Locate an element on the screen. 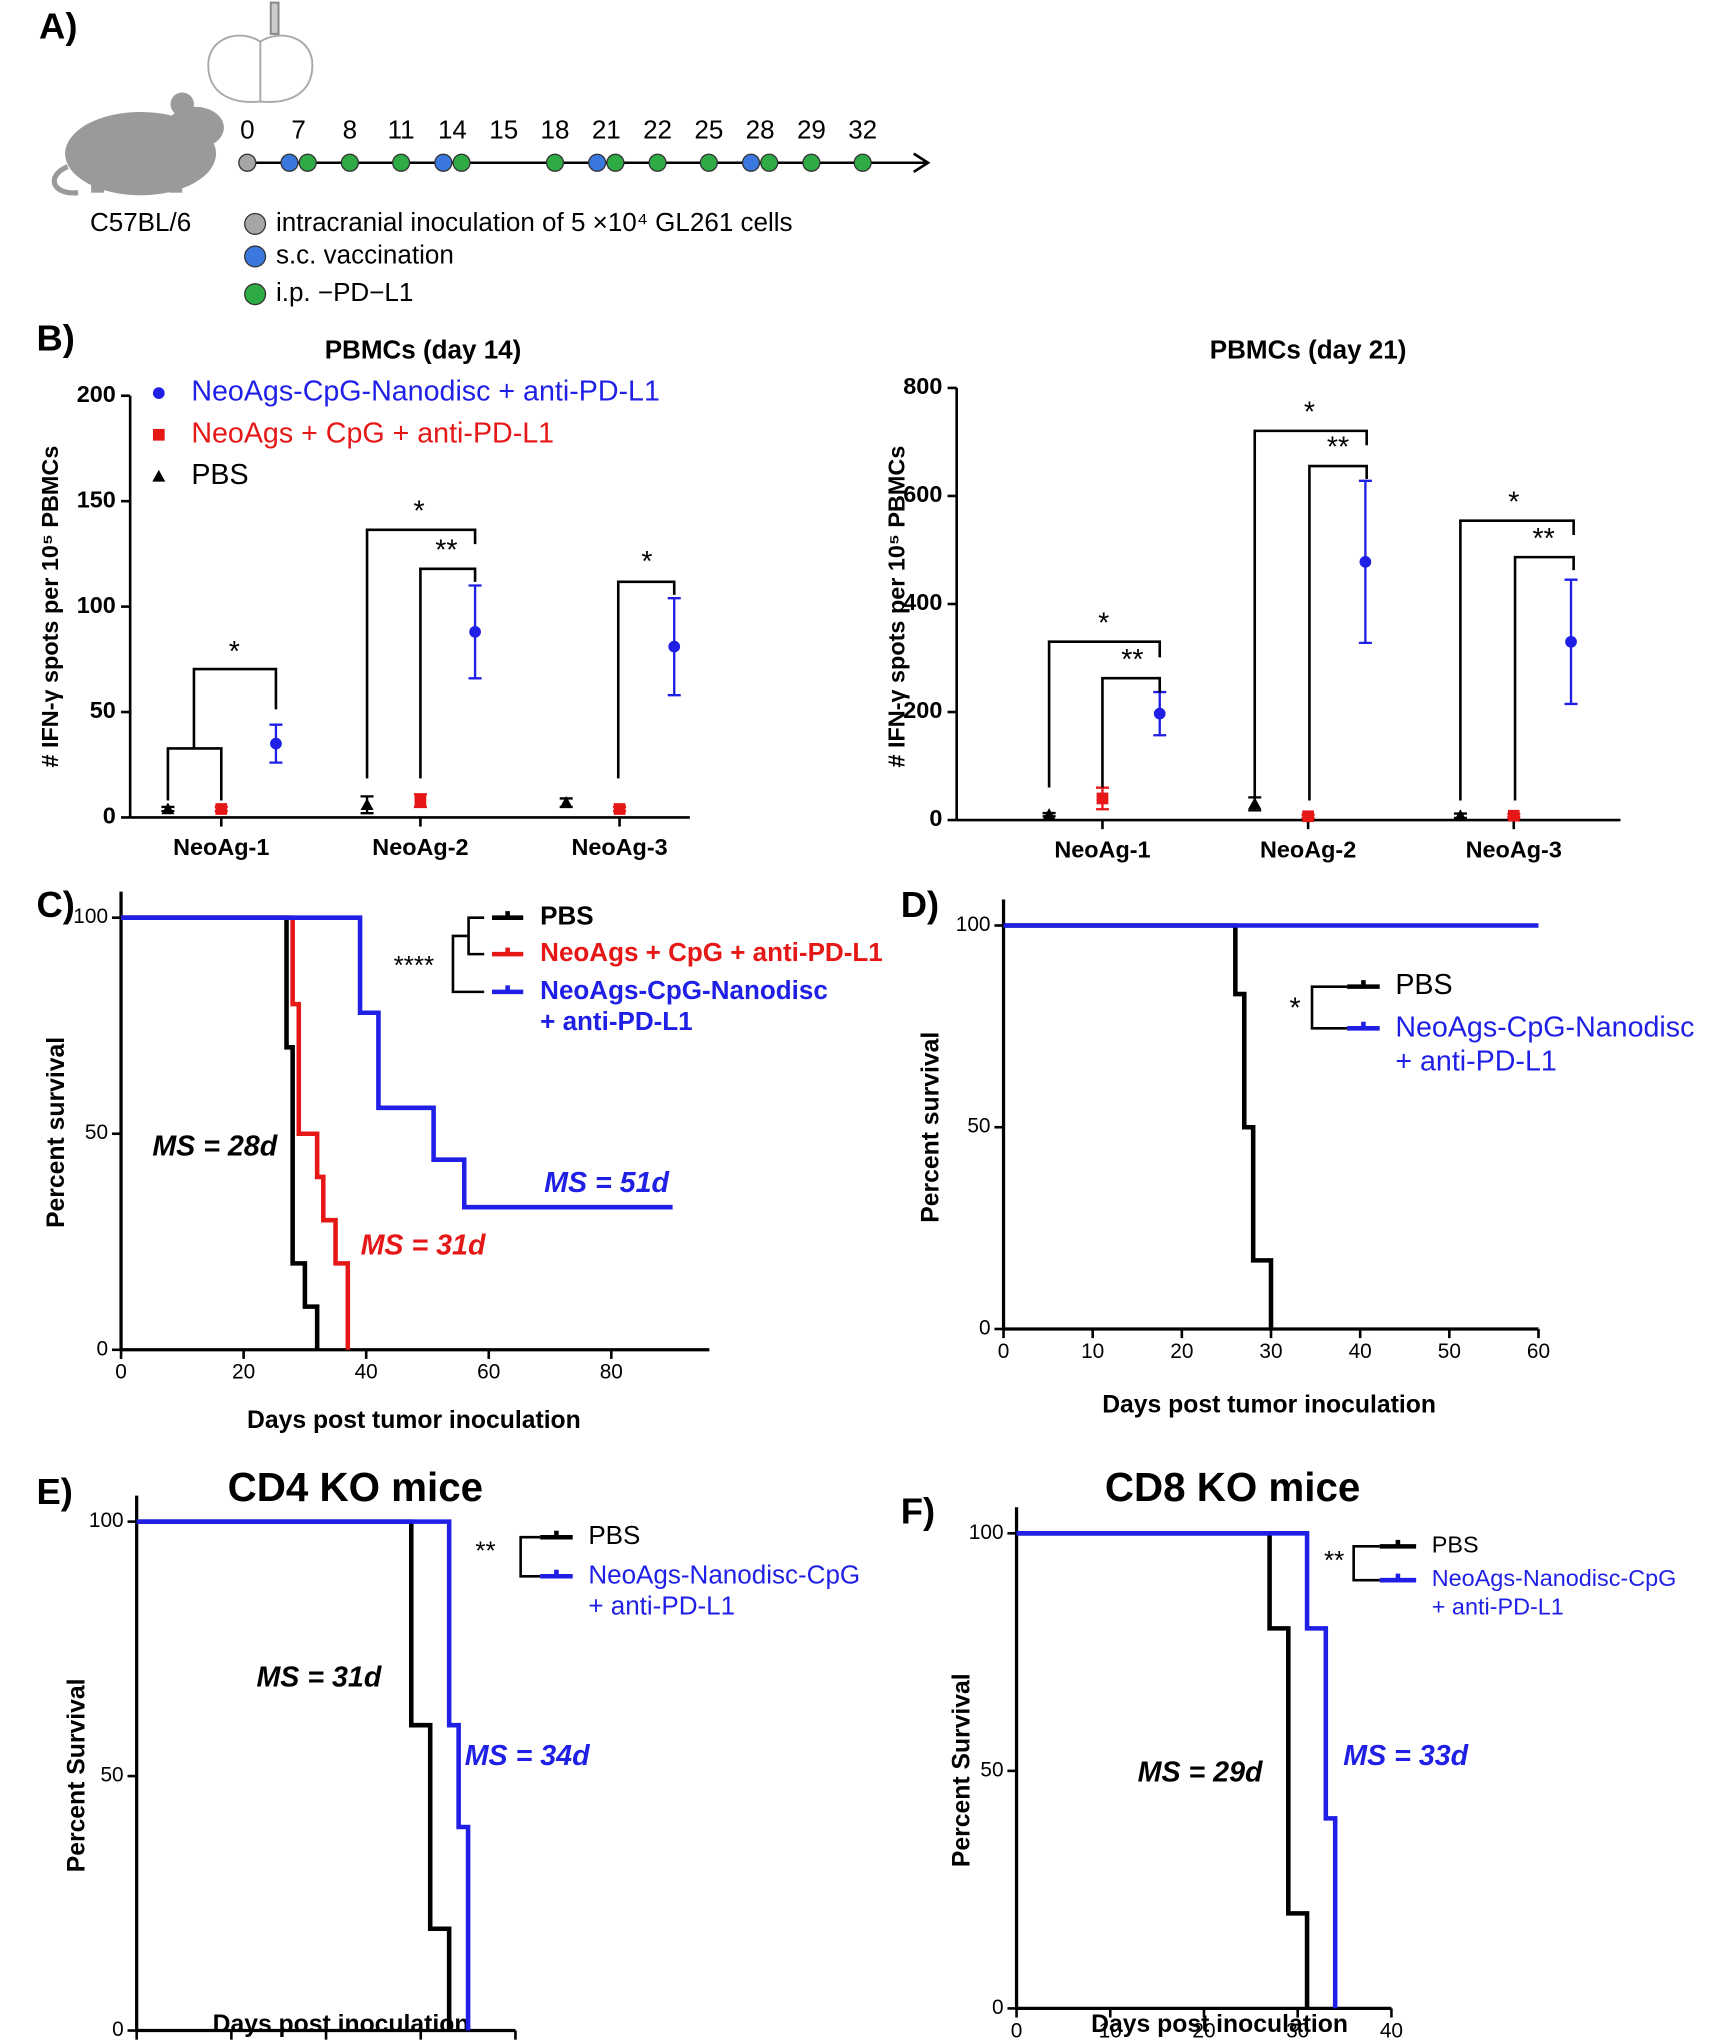  brain-illustration is located at coordinates (260, 52).